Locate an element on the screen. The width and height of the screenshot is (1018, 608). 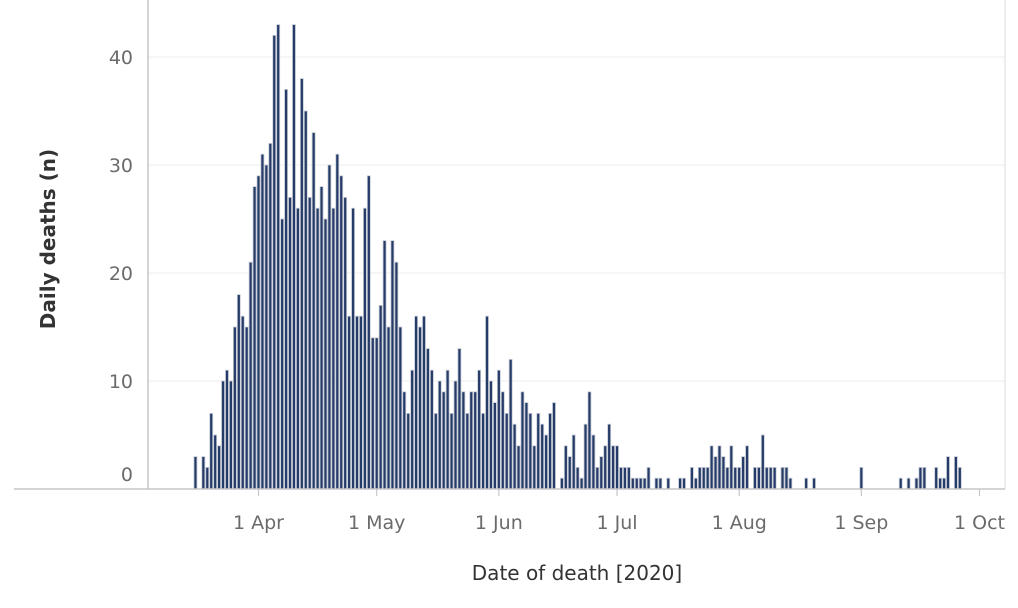
x-tick-label: 1 Jul is located at coordinates (617, 523).